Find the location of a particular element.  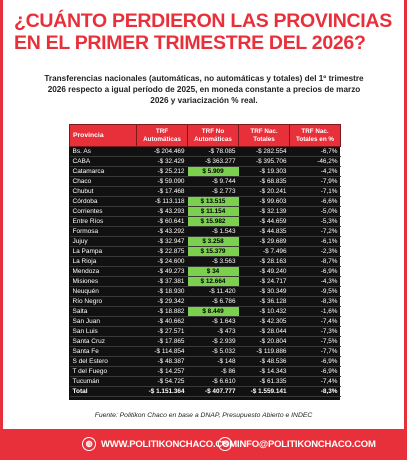

cell-tot: -$ 14.343 is located at coordinates (264, 371).